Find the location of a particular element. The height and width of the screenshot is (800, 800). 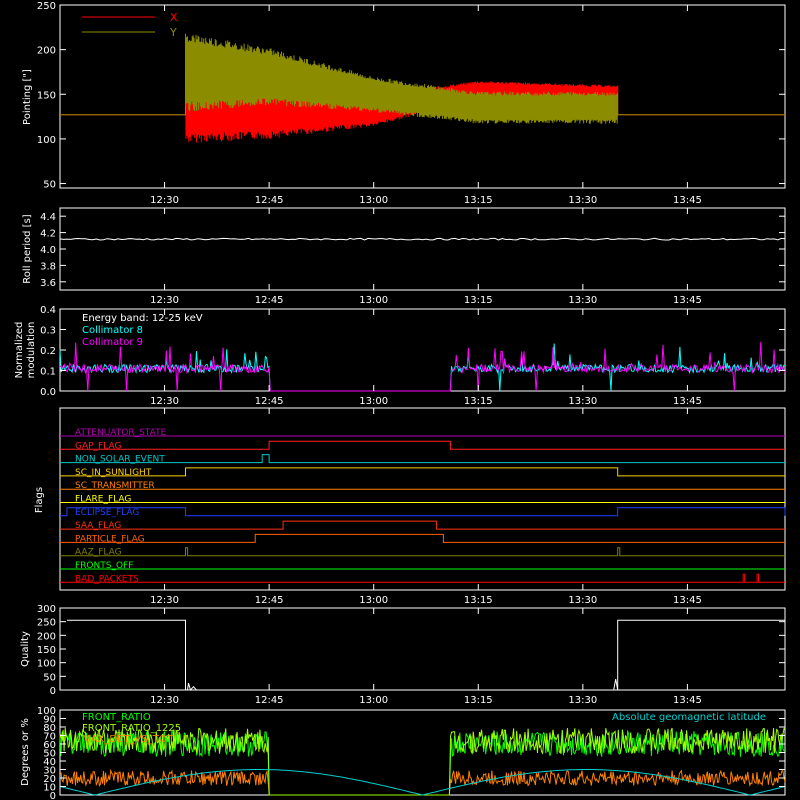

quality-y-ticks: 0 50 100 150 200 250 300 is located at coordinates (411, 650).